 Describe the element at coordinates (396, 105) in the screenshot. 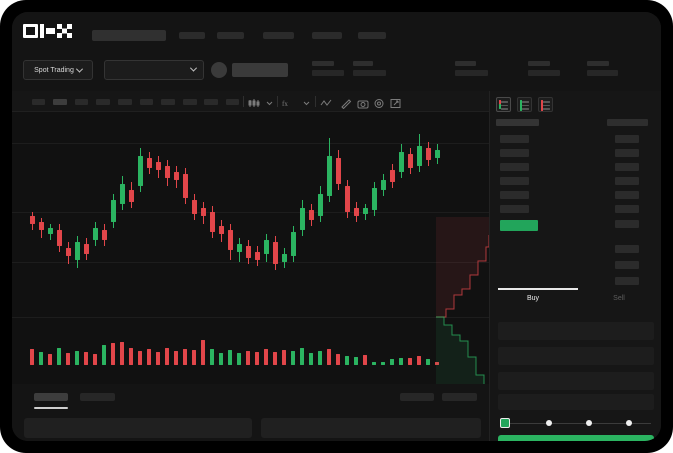

I see `fullscreen-icon` at that location.